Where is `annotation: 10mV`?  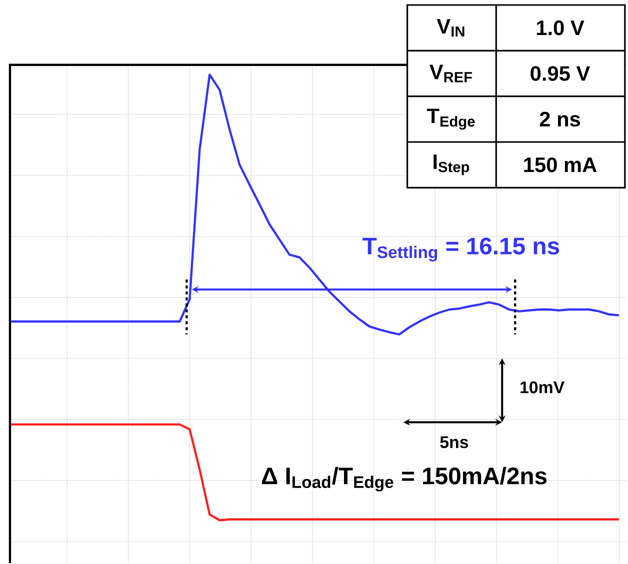
annotation: 10mV is located at coordinates (542, 387).